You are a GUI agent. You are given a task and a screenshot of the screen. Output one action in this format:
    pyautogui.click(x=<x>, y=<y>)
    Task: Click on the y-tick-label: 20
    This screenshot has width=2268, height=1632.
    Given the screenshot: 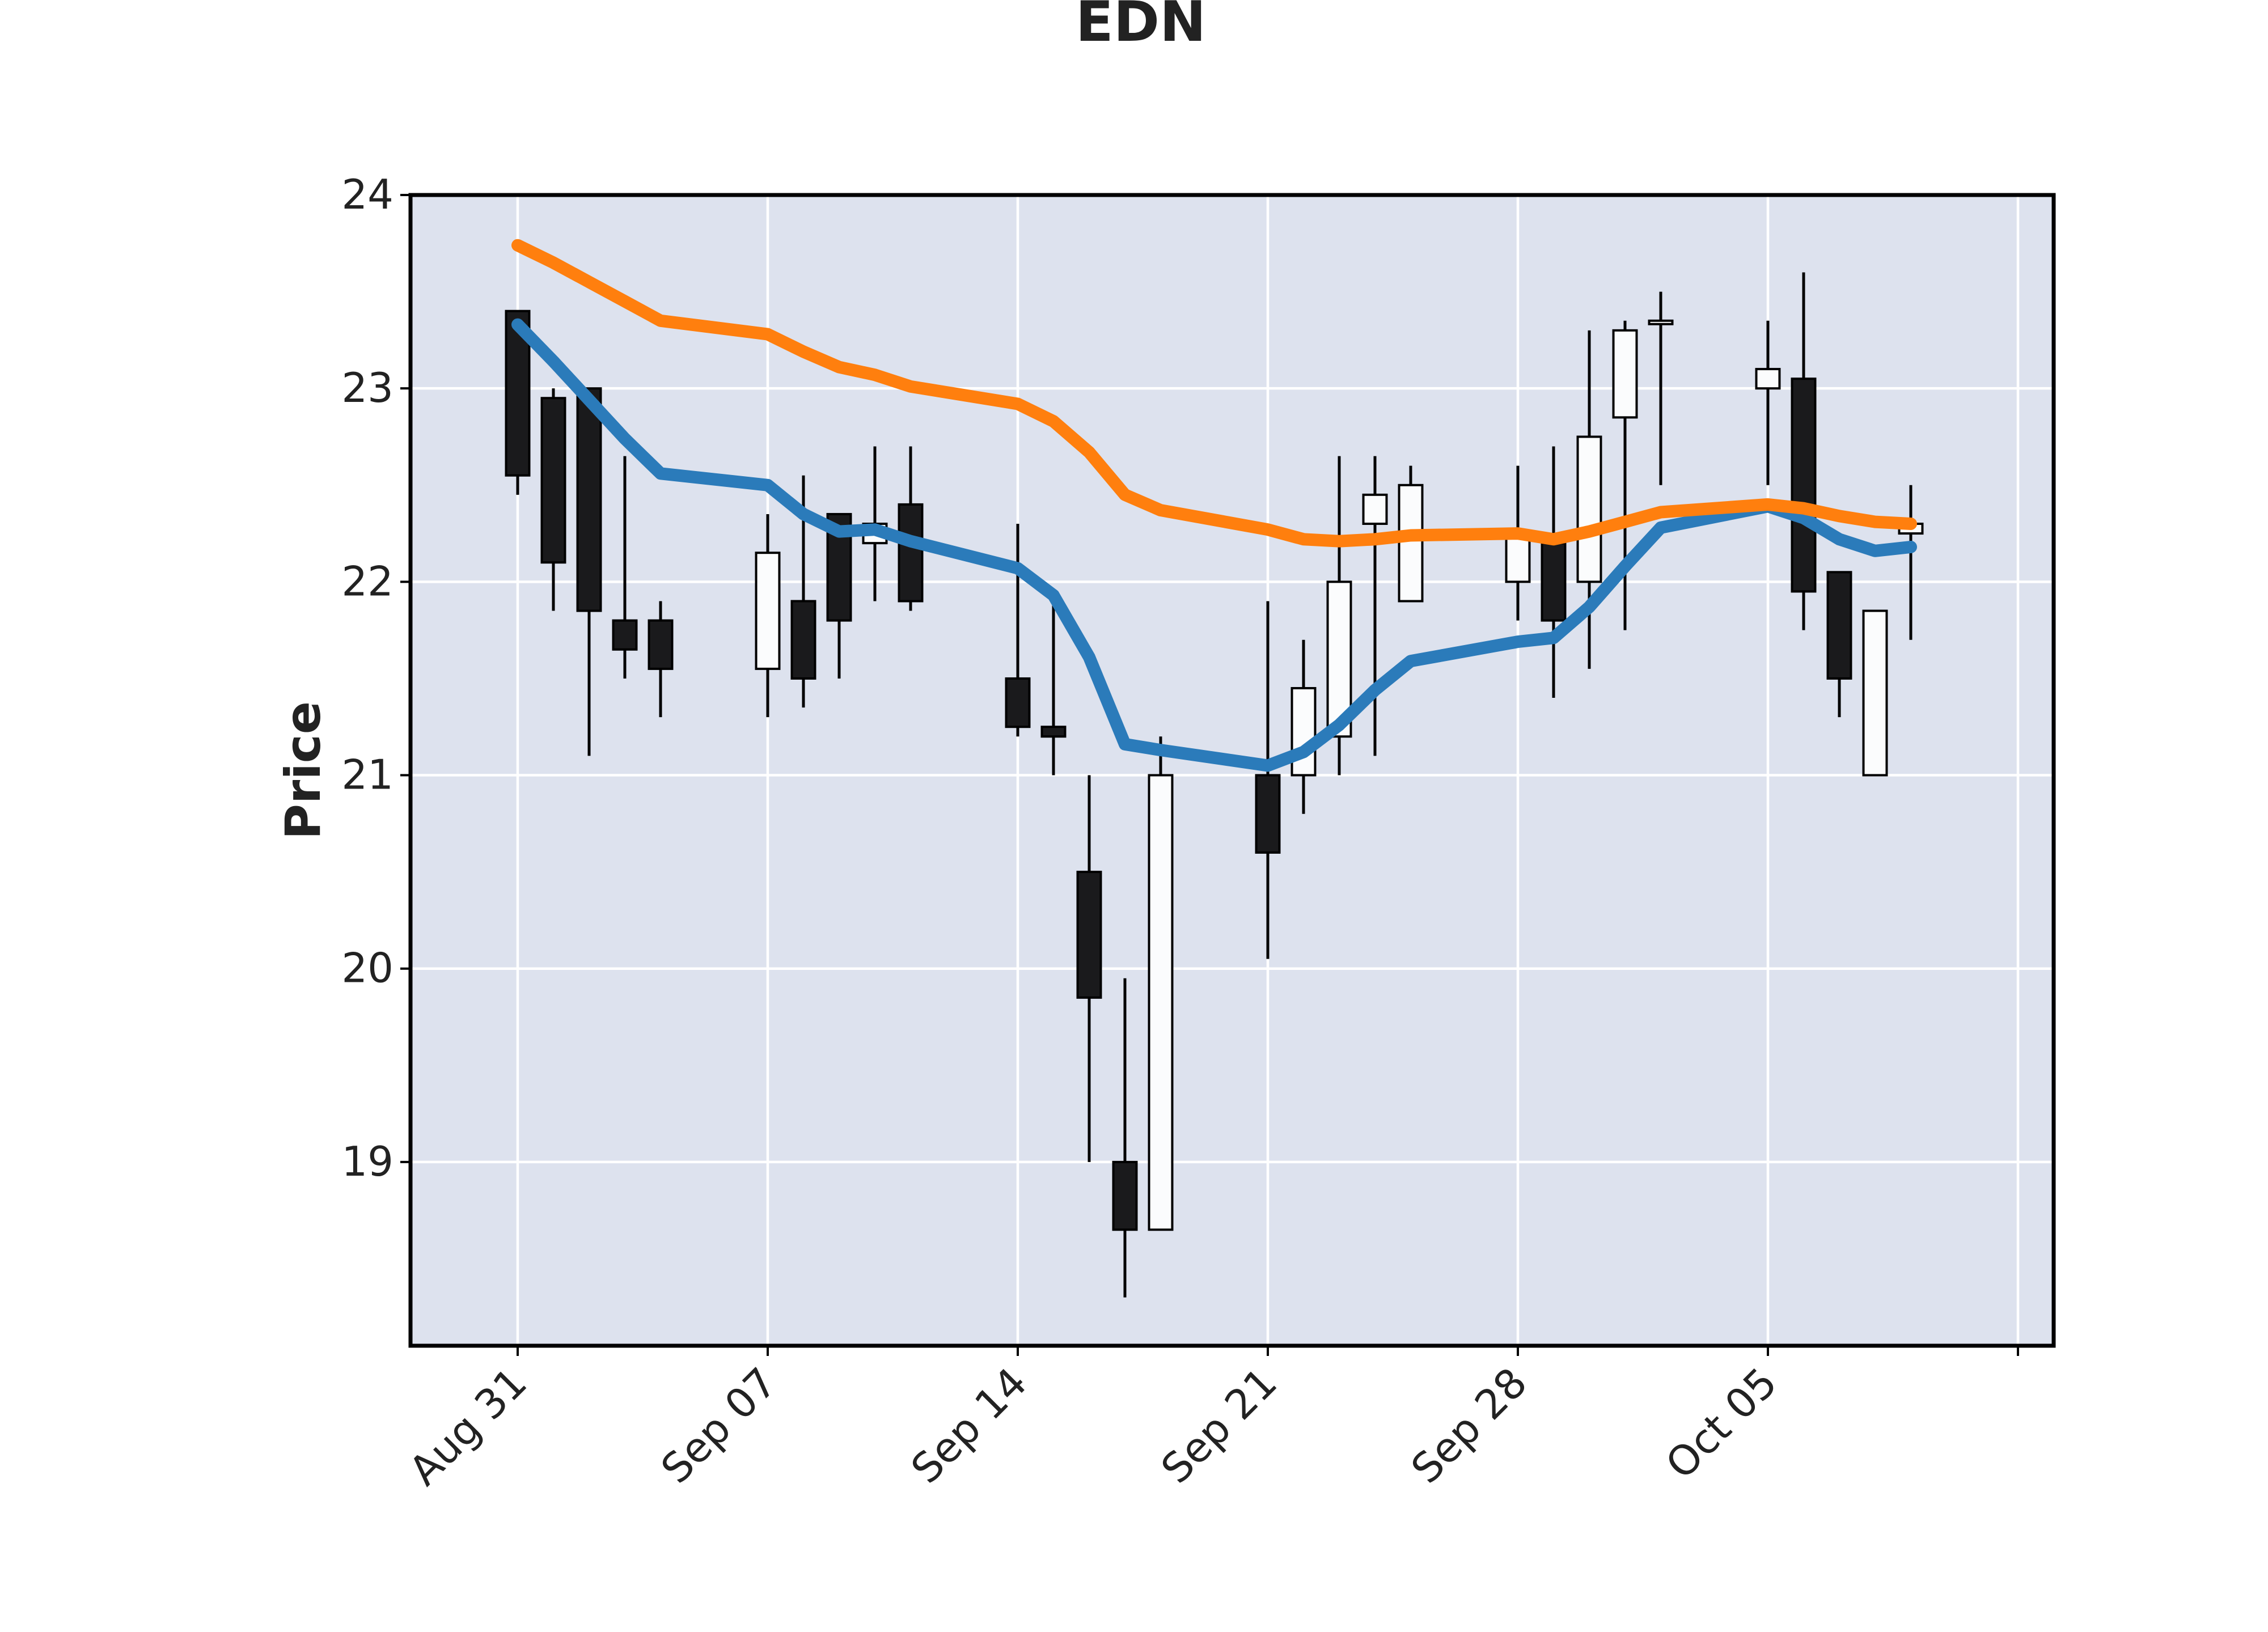 What is the action you would take?
    pyautogui.click(x=367, y=968)
    